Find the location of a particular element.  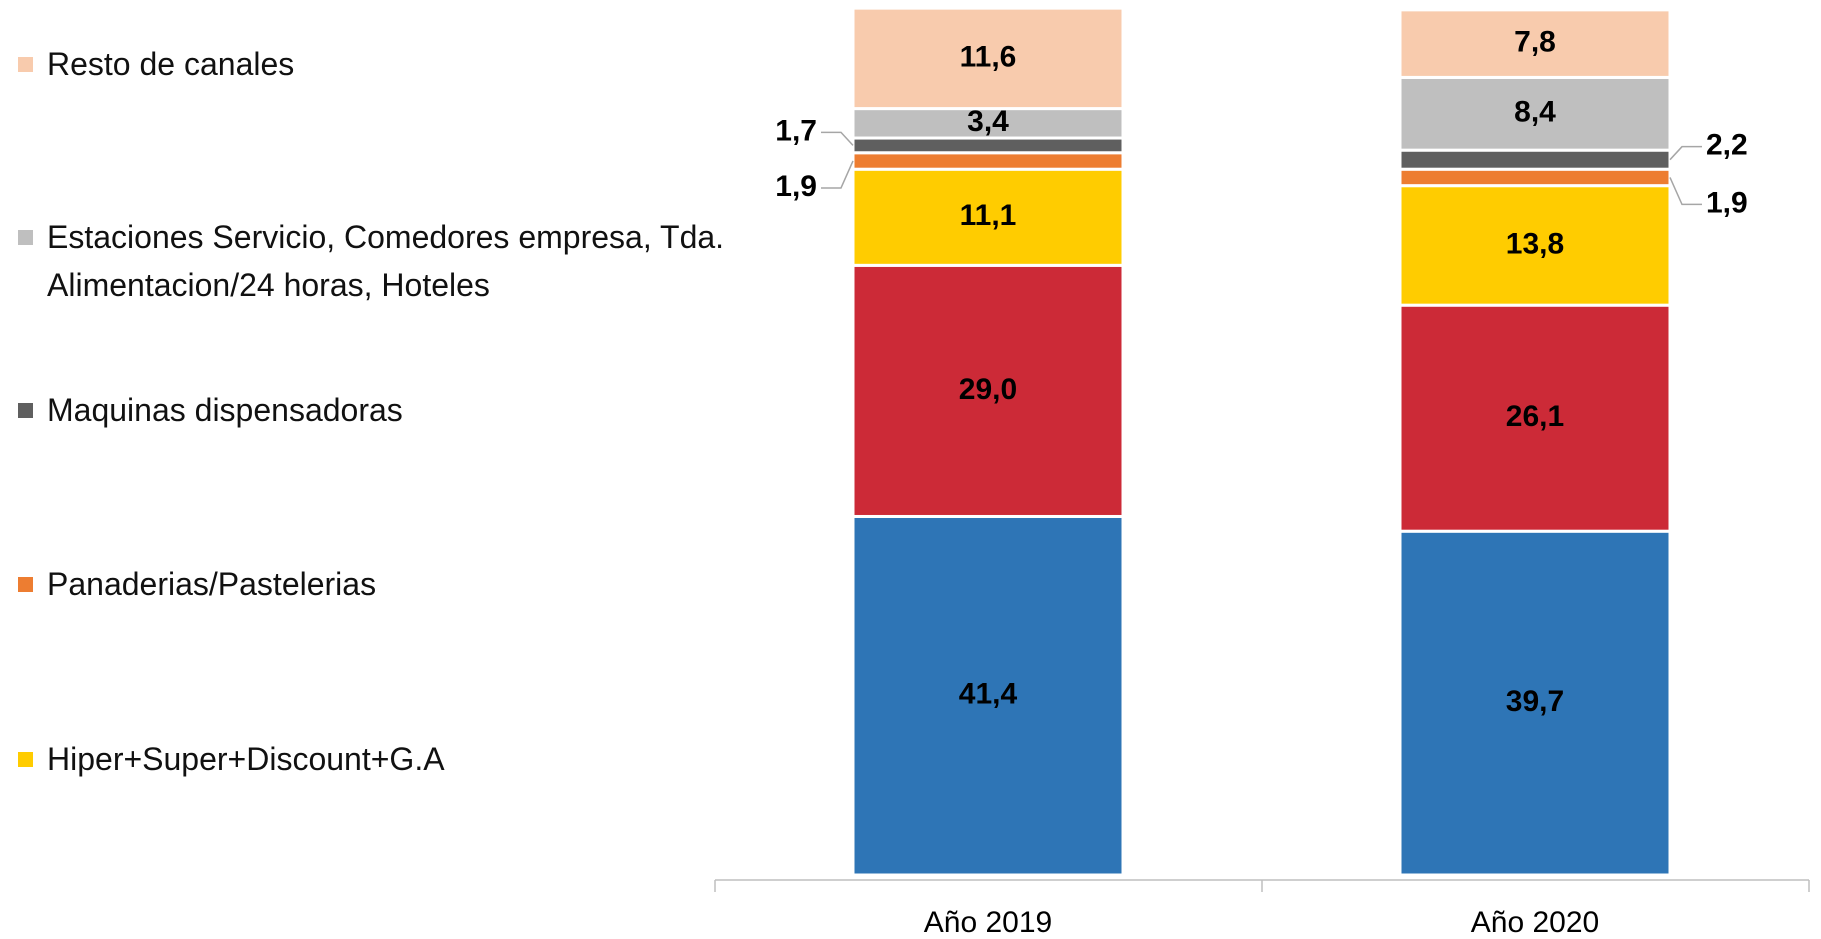

x-tick-label: Año 2020 is located at coordinates (1535, 922).